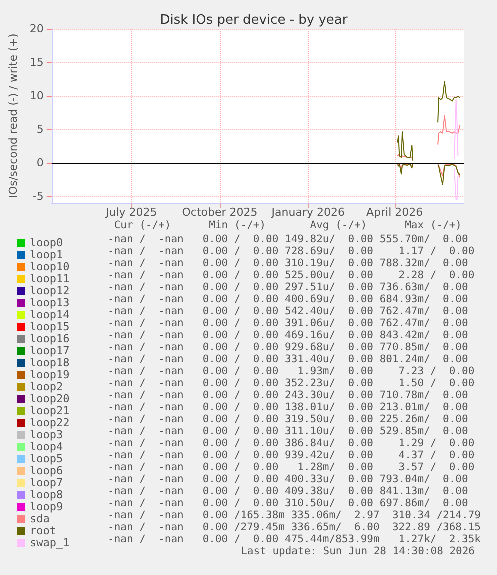 The height and width of the screenshot is (575, 497). I want to click on legend-label: loop21, so click(50, 411).